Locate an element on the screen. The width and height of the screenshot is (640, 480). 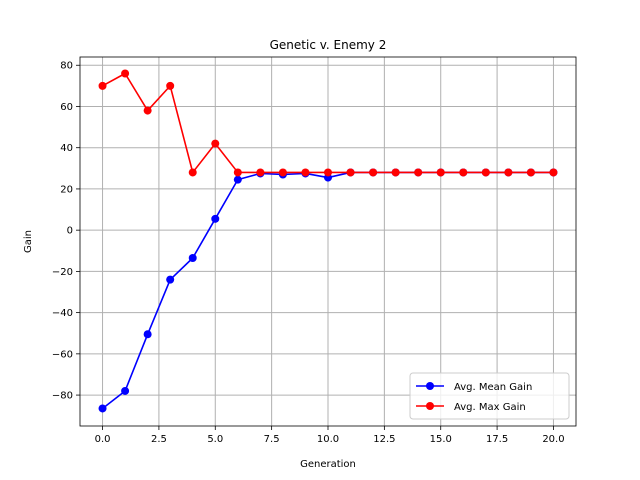
y-tick-label: 60 is located at coordinates (66, 107).